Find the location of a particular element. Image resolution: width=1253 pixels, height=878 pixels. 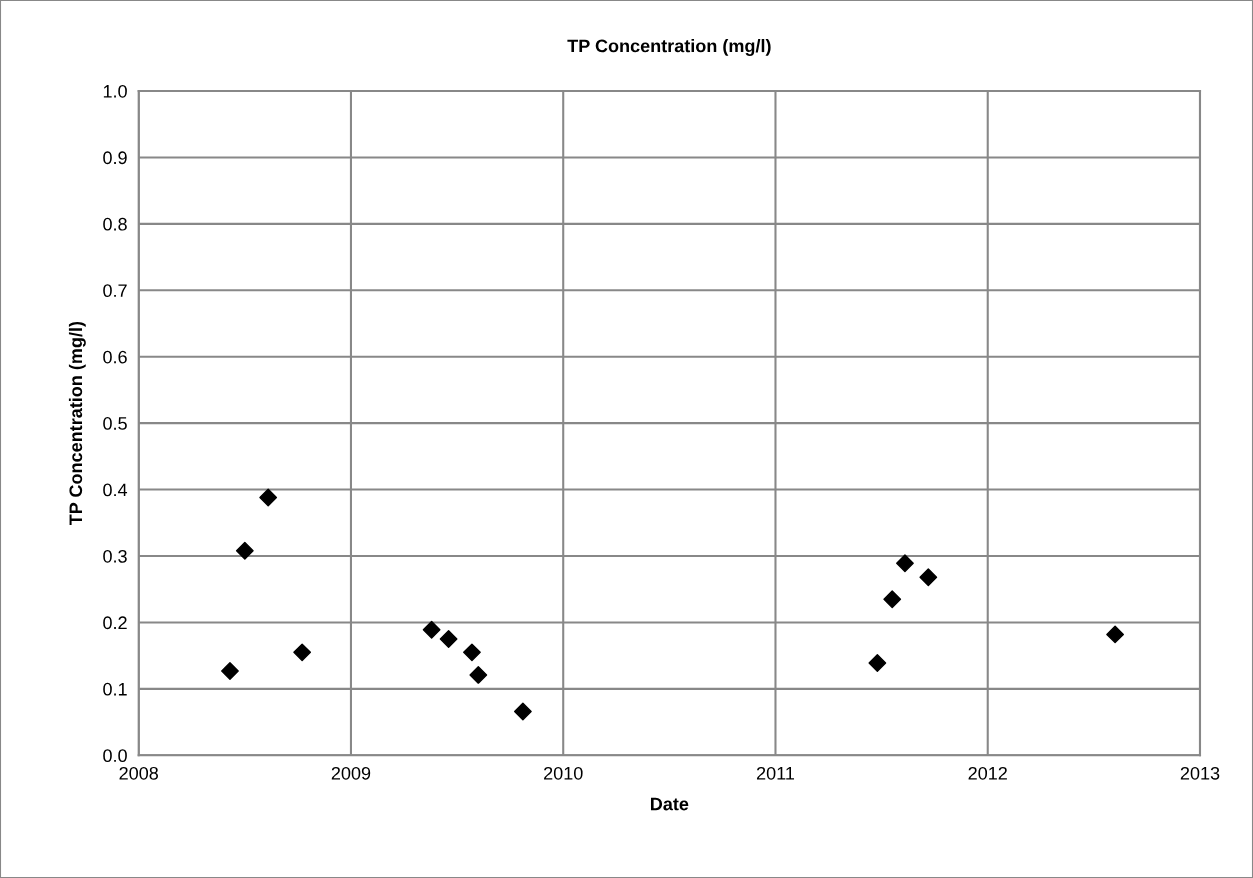

y-tick-label: 0.5 is located at coordinates (115, 423).